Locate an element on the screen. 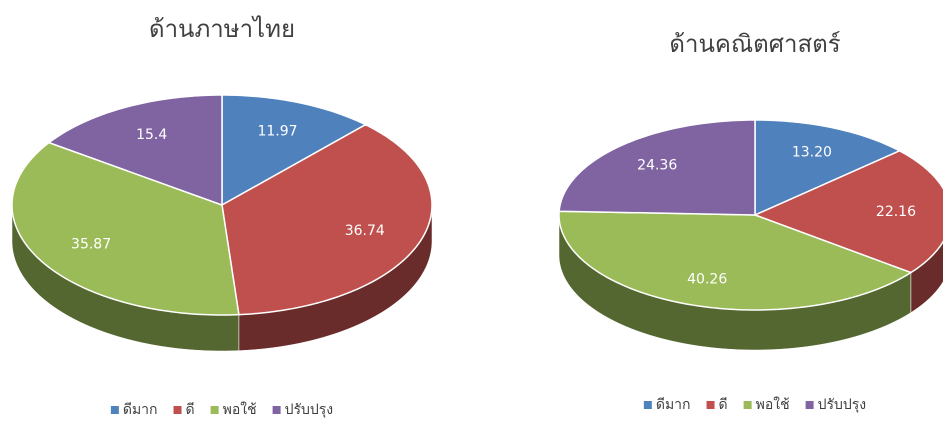 This screenshot has width=943, height=424. data-label: 22.16 is located at coordinates (896, 212).